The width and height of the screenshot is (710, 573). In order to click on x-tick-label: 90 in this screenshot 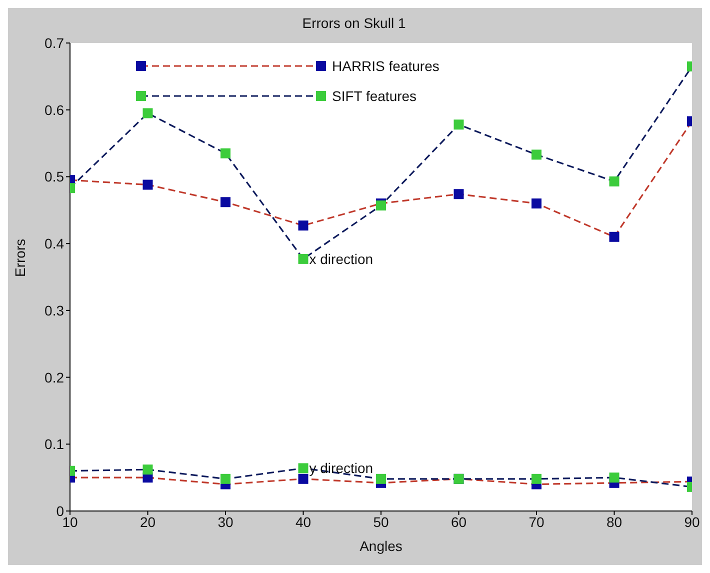, I will do `click(692, 522)`.